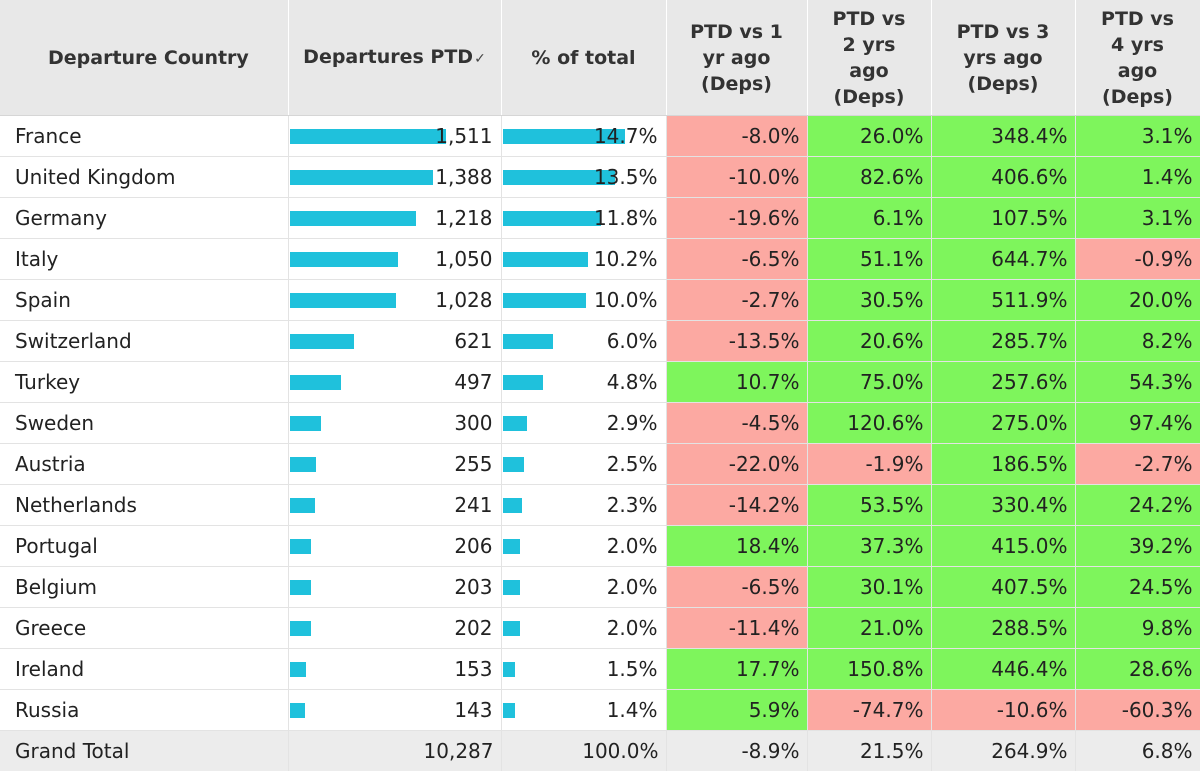 This screenshot has height=771, width=1200. What do you see at coordinates (869, 259) in the screenshot?
I see `vs2-cell: 51.1%` at bounding box center [869, 259].